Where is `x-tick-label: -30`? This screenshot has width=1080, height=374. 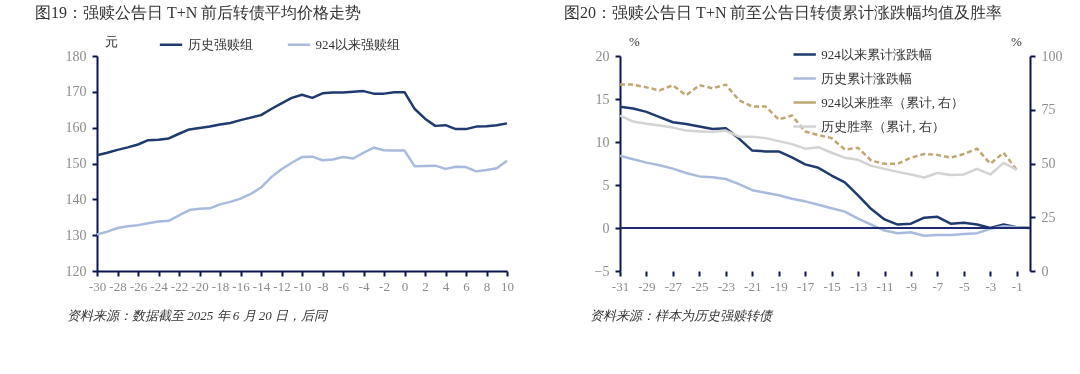 x-tick-label: -30 is located at coordinates (97, 286).